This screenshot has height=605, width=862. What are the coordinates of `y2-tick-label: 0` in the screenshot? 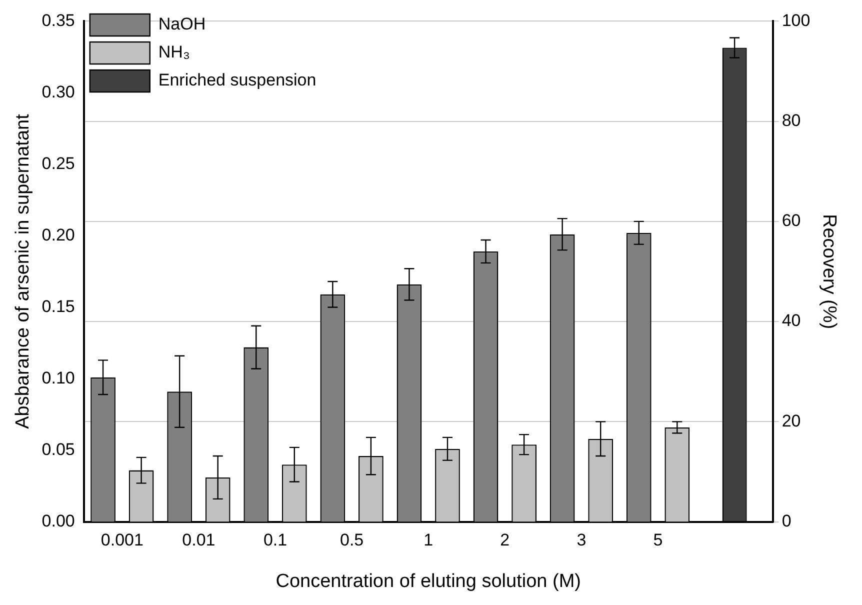 It's located at (787, 520).